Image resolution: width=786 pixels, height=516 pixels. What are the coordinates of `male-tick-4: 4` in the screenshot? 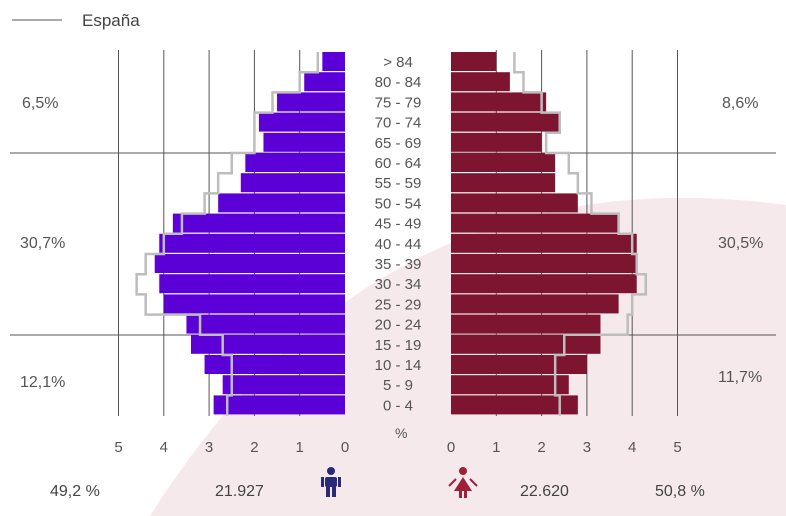 It's located at (164, 447).